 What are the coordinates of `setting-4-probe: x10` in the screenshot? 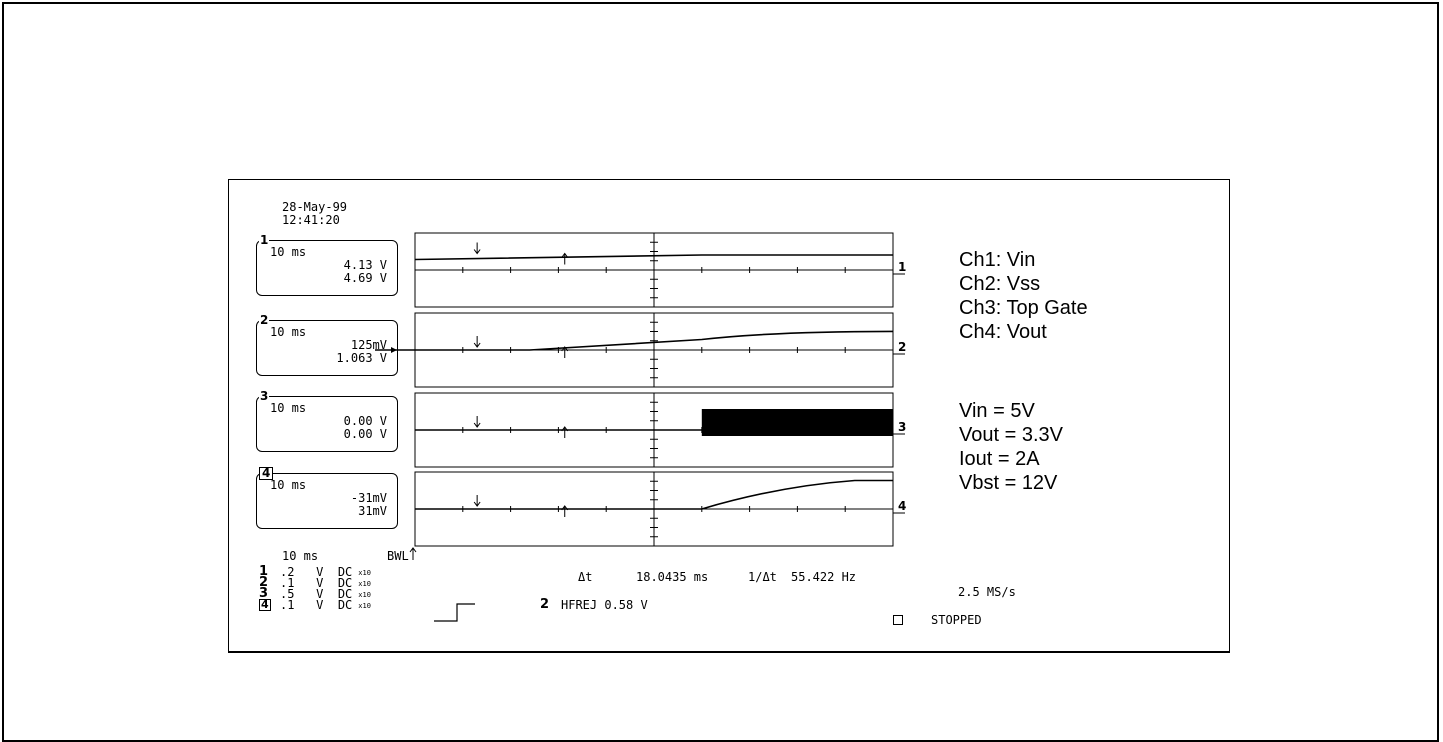 It's located at (364, 605).